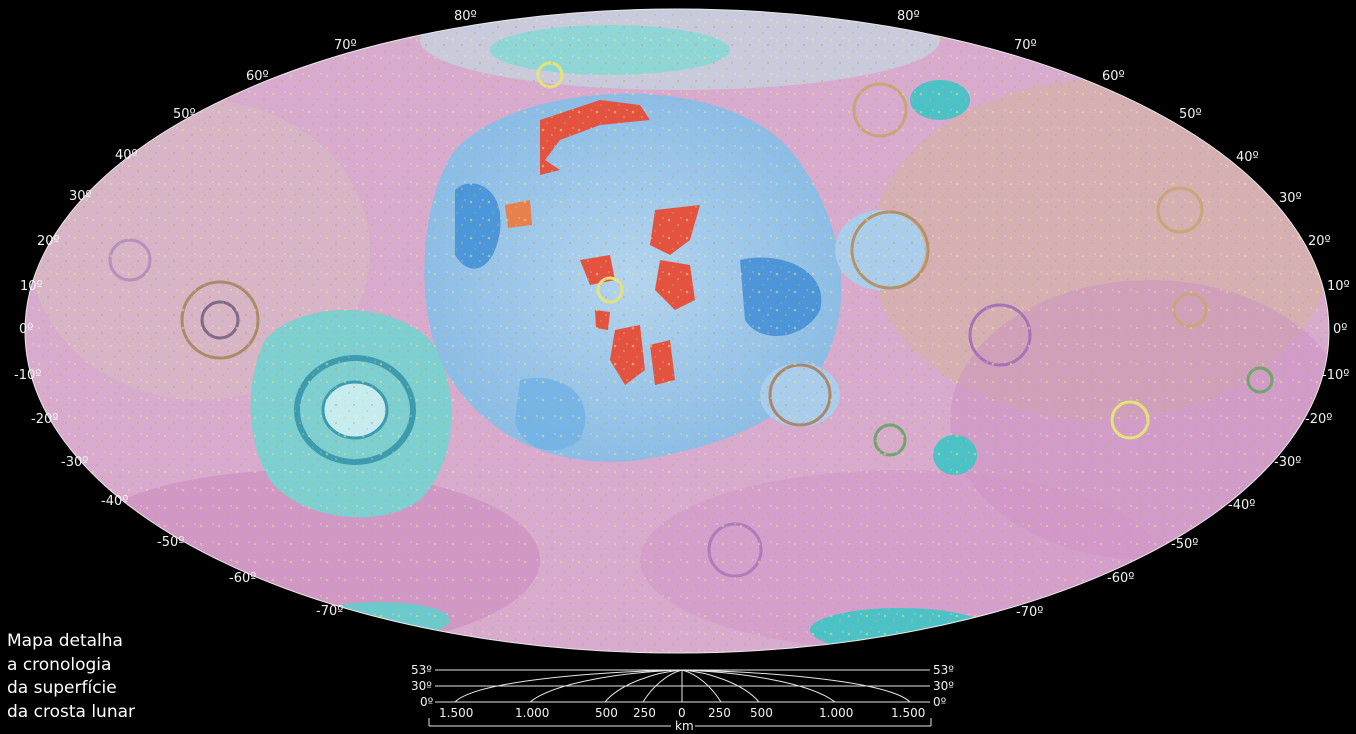 The height and width of the screenshot is (734, 1356). What do you see at coordinates (684, 726) in the screenshot?
I see `scale-unit-label: km` at bounding box center [684, 726].